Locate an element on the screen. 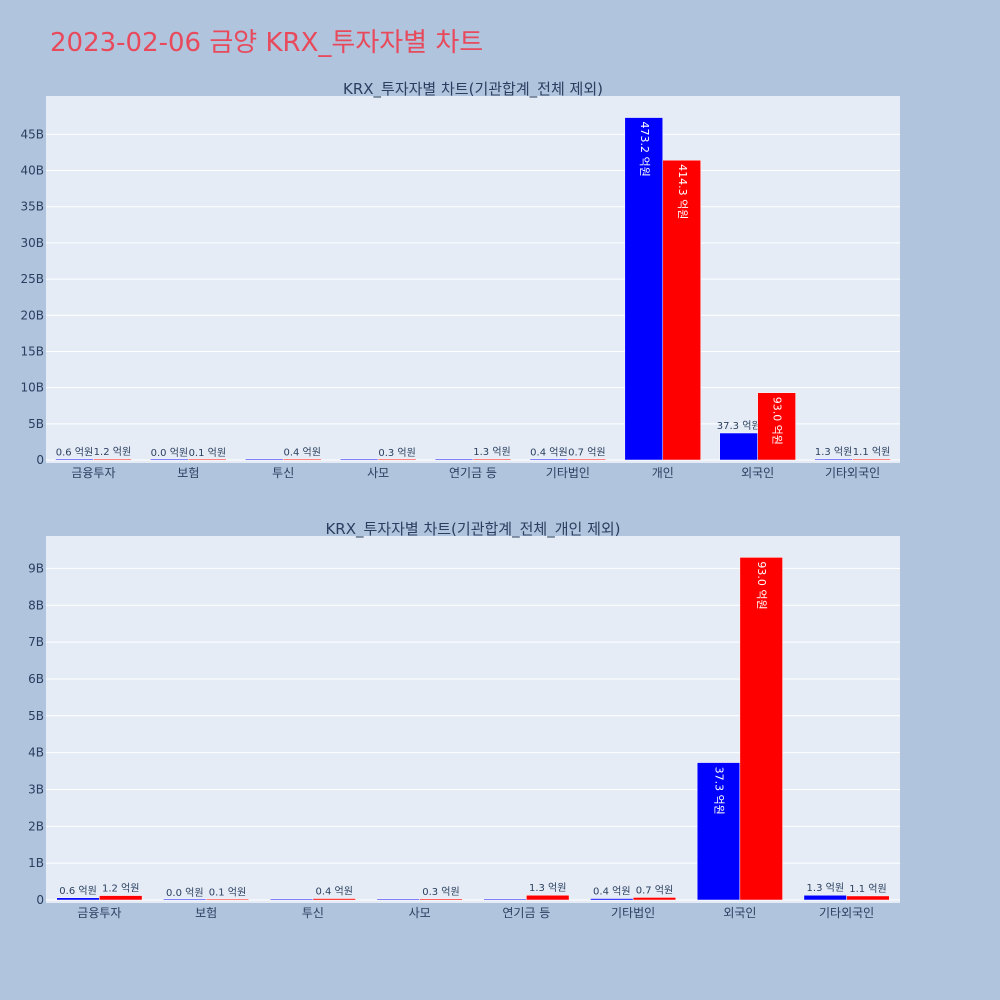 The width and height of the screenshot is (1000, 1000). y-tick-label: 40B is located at coordinates (32, 171).